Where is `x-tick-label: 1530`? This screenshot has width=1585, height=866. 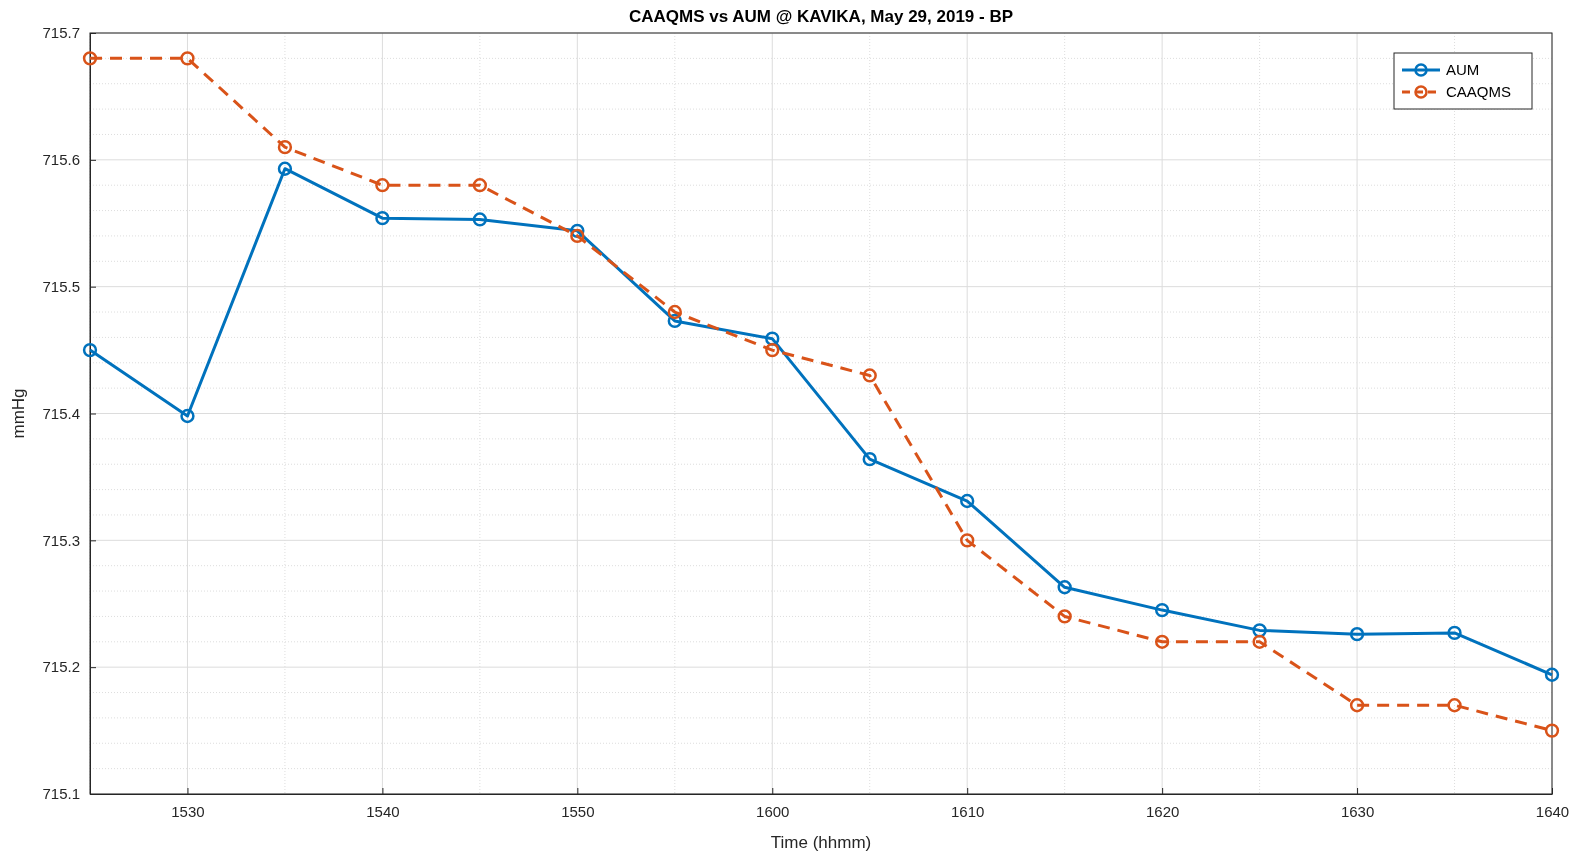
x-tick-label: 1530 is located at coordinates (188, 811).